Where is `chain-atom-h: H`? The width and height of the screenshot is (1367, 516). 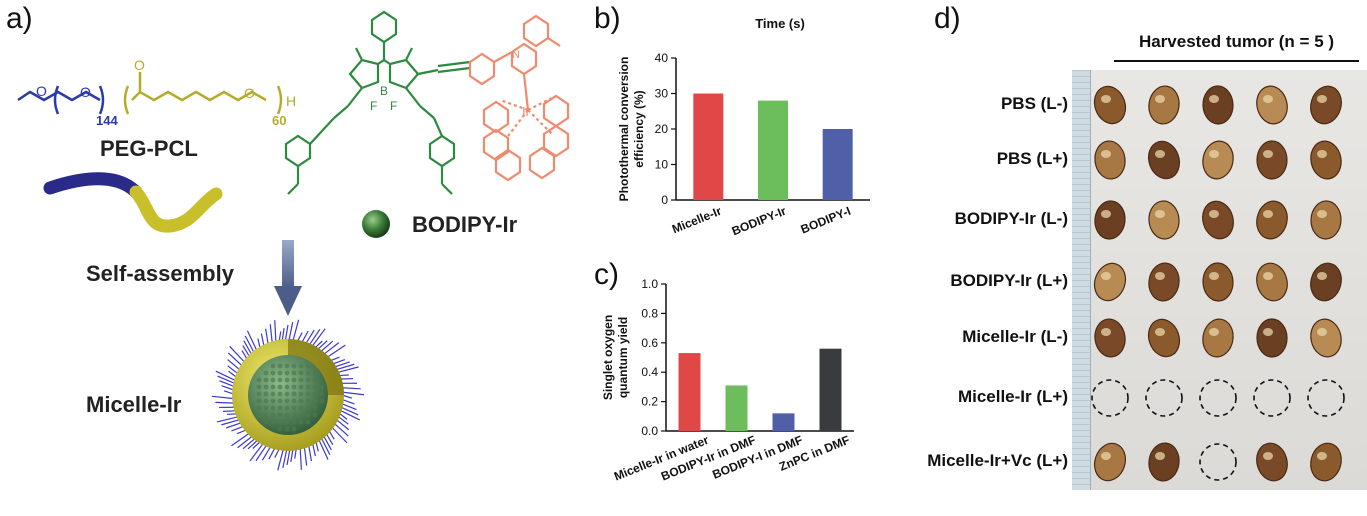
chain-atom-h: H is located at coordinates (291, 101).